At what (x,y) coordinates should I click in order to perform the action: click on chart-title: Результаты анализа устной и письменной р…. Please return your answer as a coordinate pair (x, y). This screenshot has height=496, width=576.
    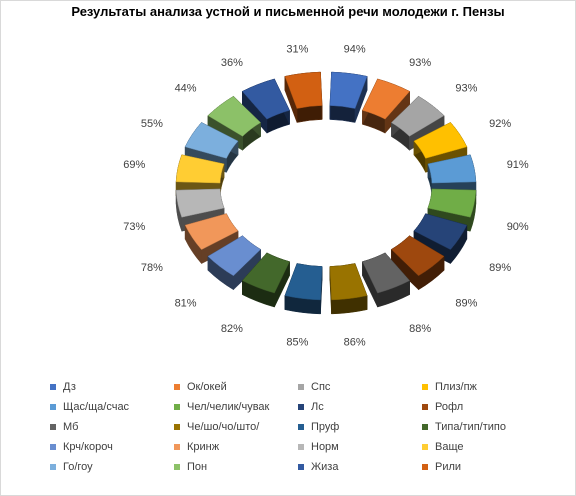
    Looking at the image, I should click on (288, 11).